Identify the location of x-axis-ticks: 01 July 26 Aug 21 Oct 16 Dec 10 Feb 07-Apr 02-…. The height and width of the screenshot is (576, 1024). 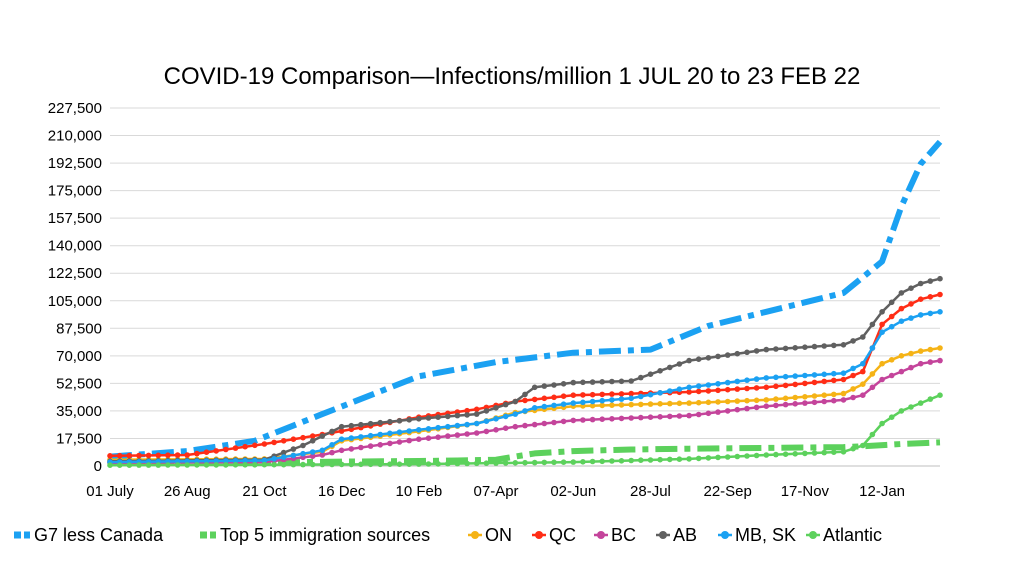
(495, 491).